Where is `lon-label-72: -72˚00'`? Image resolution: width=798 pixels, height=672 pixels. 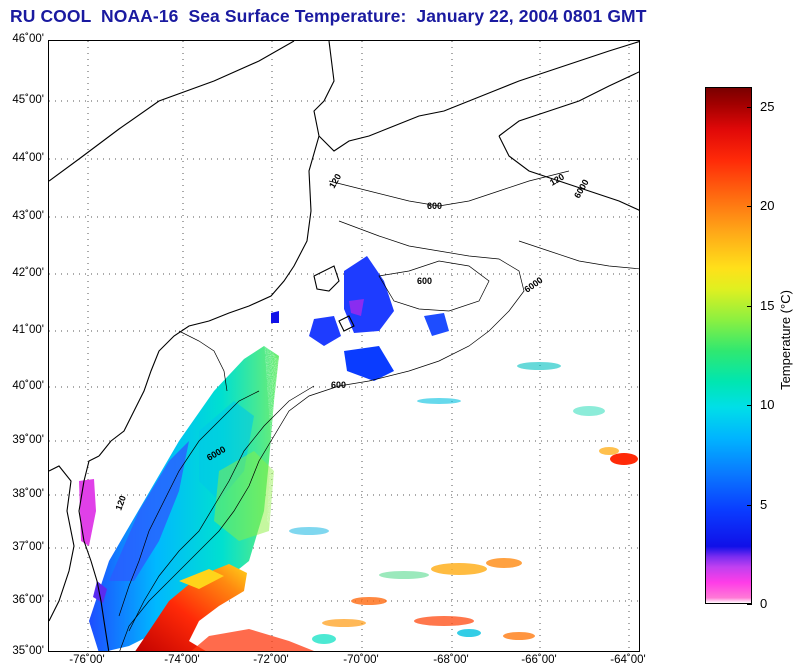 lon-label-72: -72˚00' is located at coordinates (271, 660).